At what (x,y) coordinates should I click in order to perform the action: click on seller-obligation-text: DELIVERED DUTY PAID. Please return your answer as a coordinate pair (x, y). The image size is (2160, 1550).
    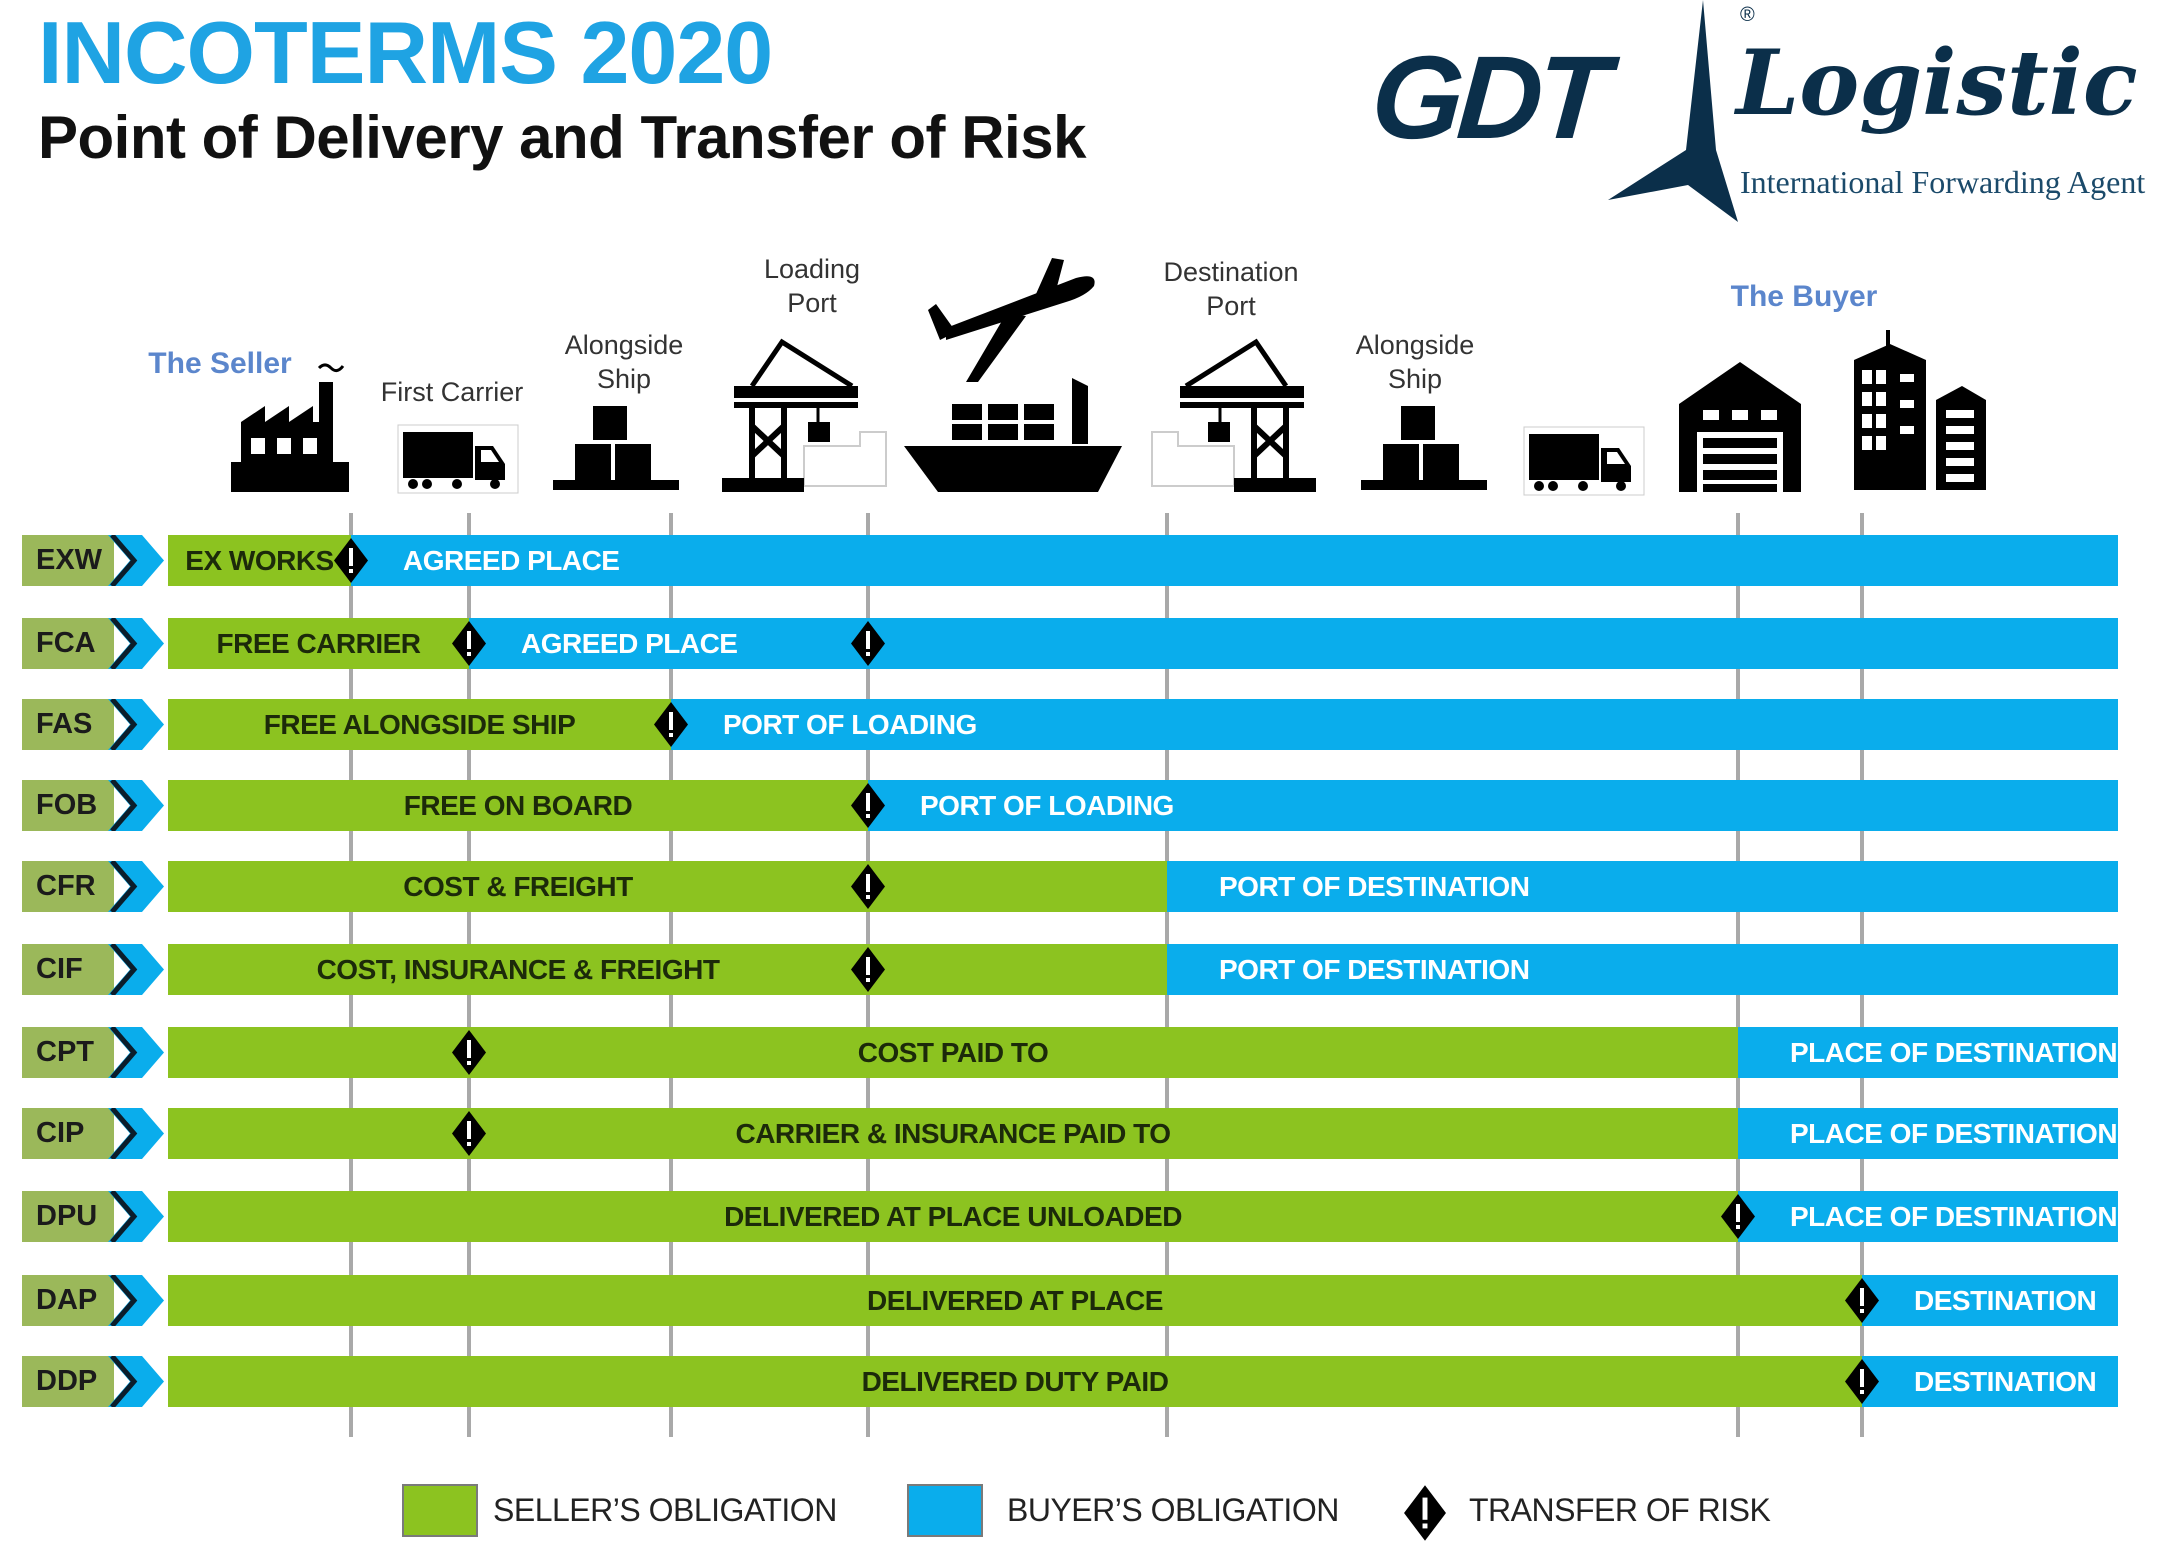
    Looking at the image, I should click on (1015, 1381).